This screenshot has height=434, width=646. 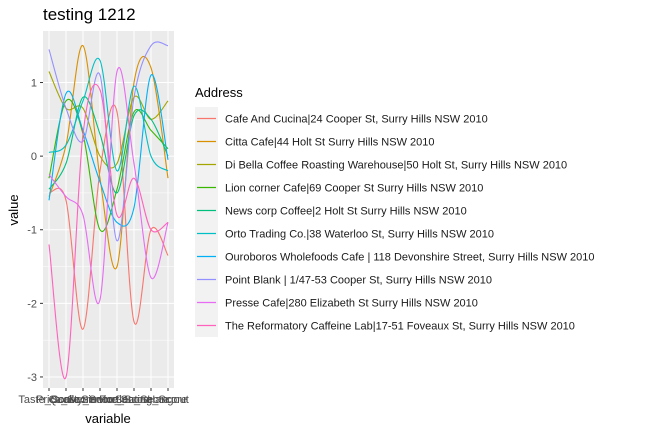 I want to click on y-tick-label: 1, so click(x=34, y=84).